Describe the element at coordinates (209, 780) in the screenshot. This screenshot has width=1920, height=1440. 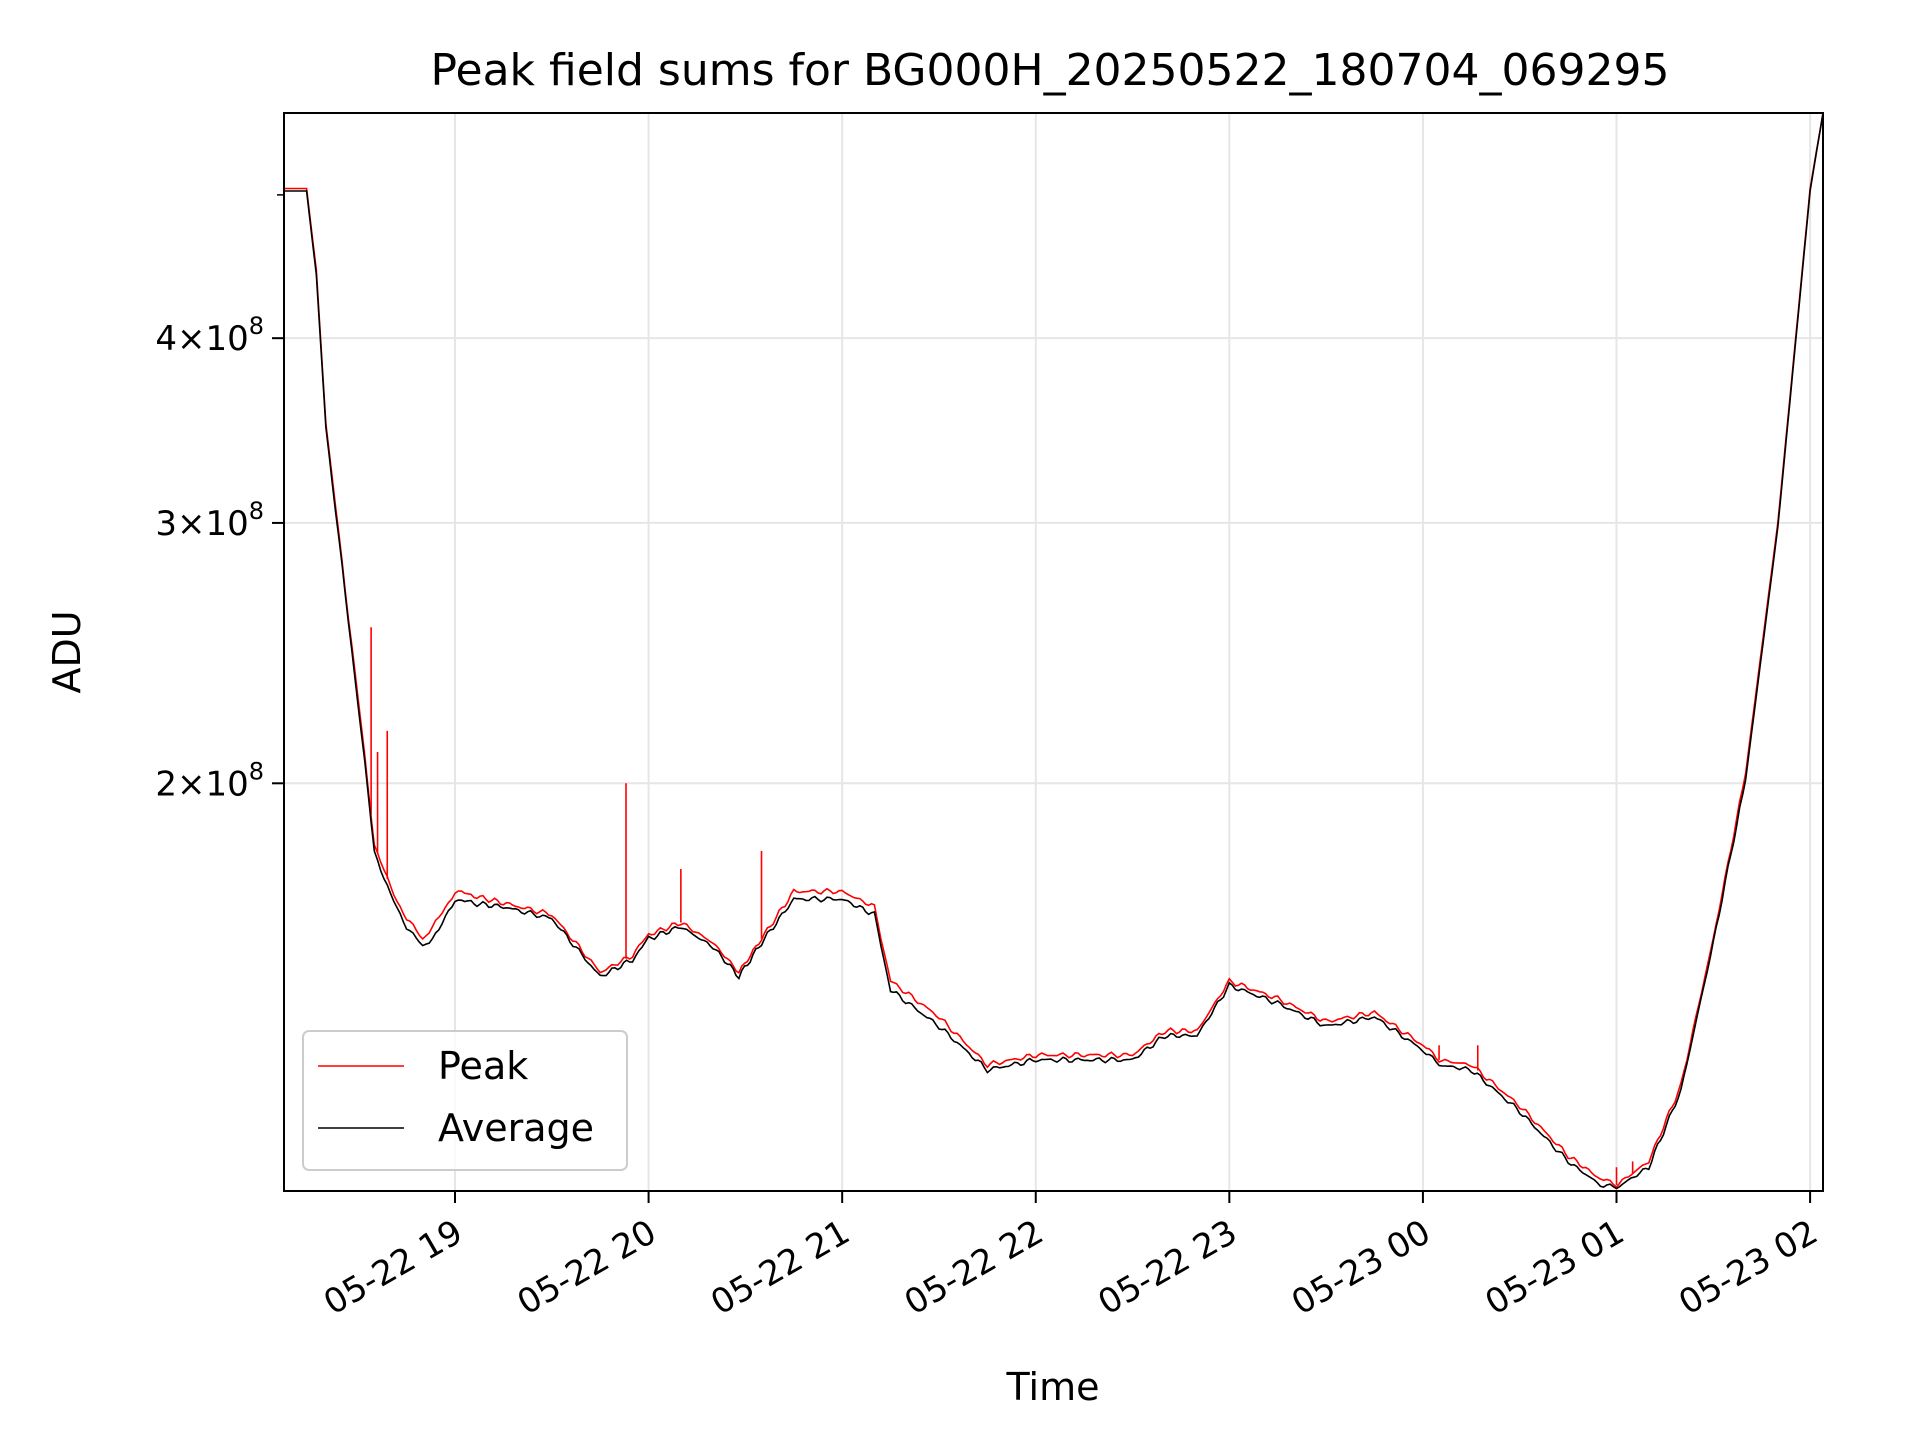
I see `y-tick-label: 2×108` at that location.